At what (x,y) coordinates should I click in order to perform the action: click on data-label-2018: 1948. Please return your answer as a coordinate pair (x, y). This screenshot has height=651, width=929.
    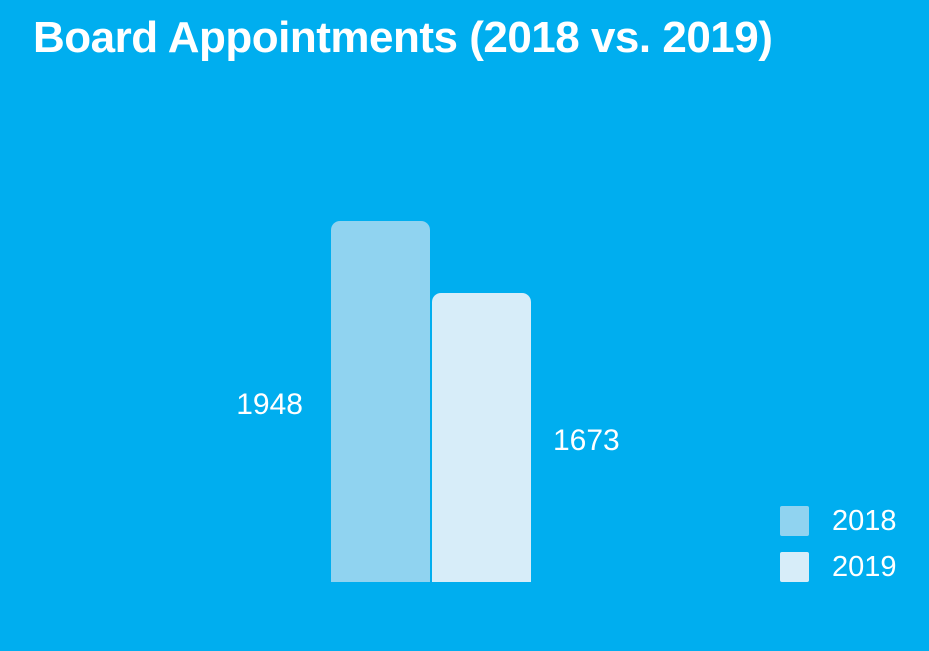
    Looking at the image, I should click on (269, 404).